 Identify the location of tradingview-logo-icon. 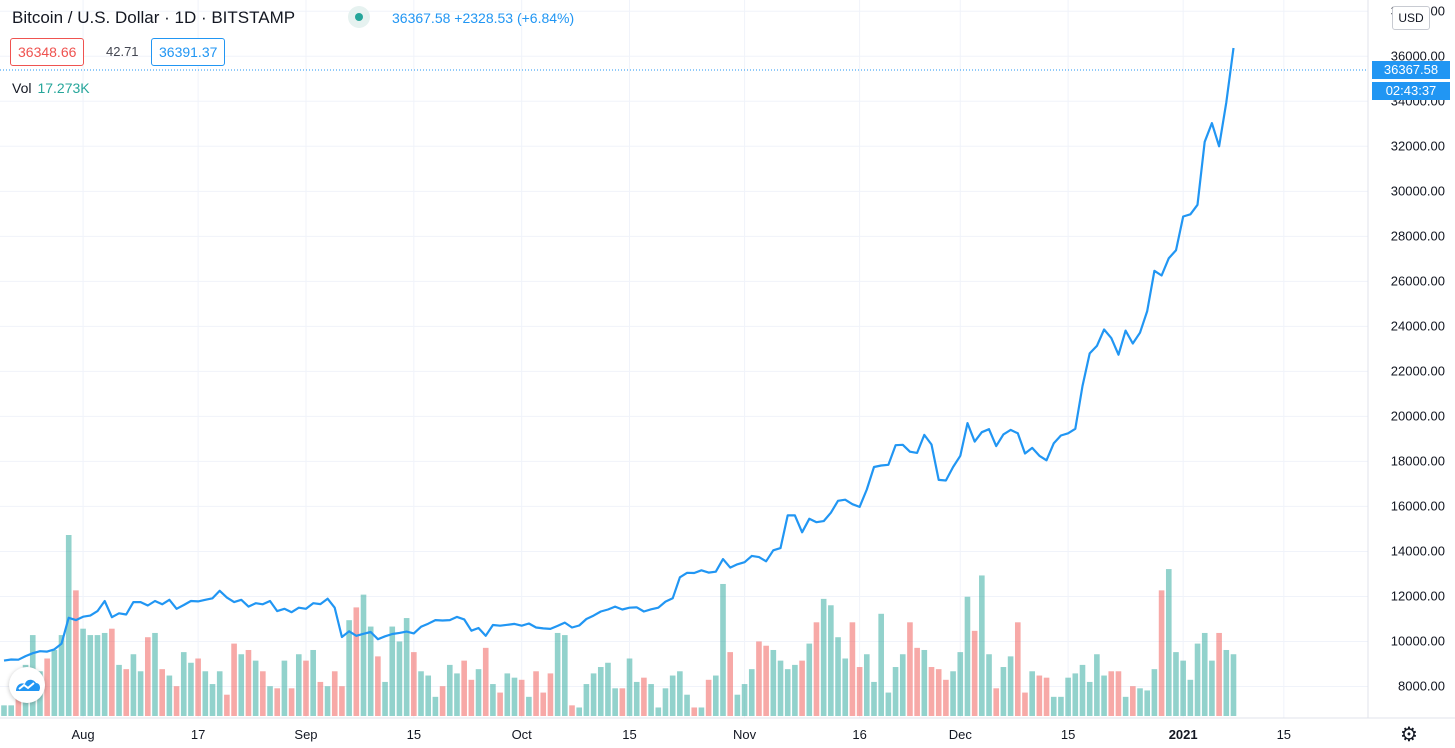
(27, 685).